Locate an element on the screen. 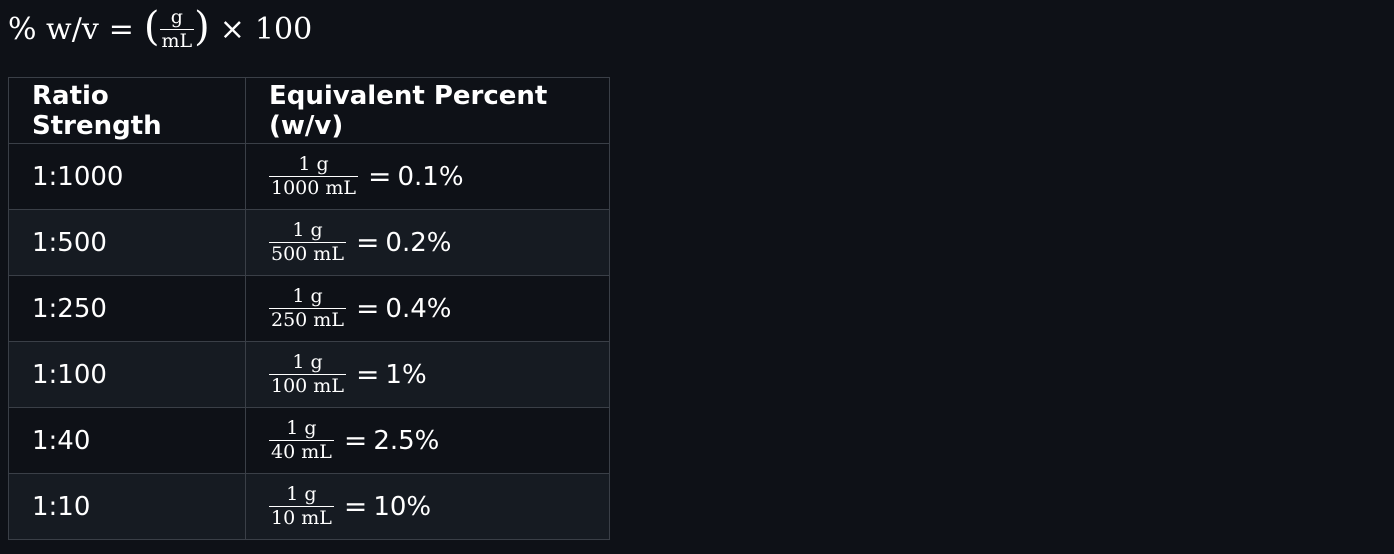 This screenshot has width=1394, height=554. percent-value: 10% is located at coordinates (402, 506).